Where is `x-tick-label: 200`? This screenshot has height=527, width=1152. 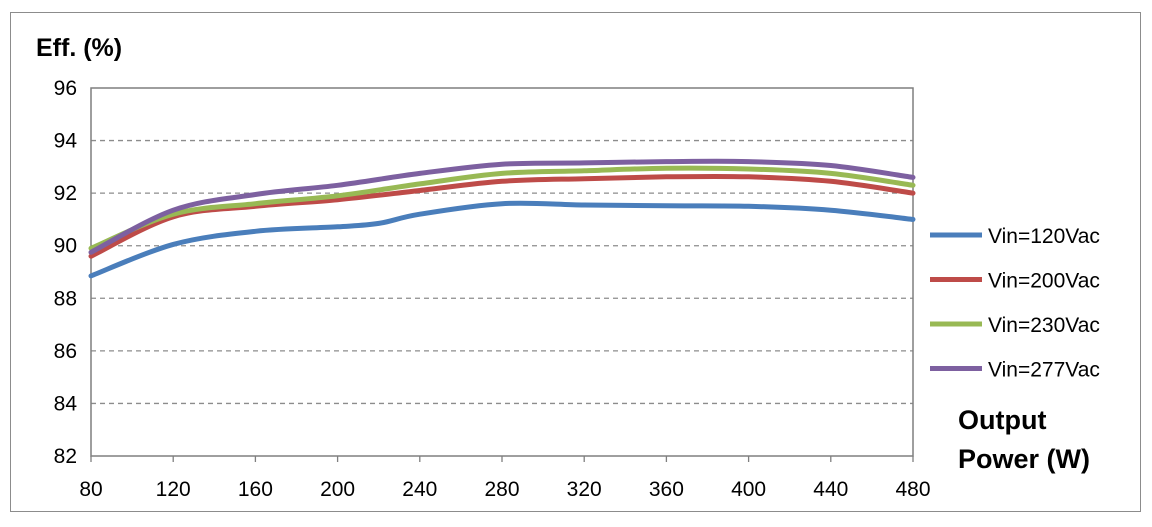 x-tick-label: 200 is located at coordinates (337, 489).